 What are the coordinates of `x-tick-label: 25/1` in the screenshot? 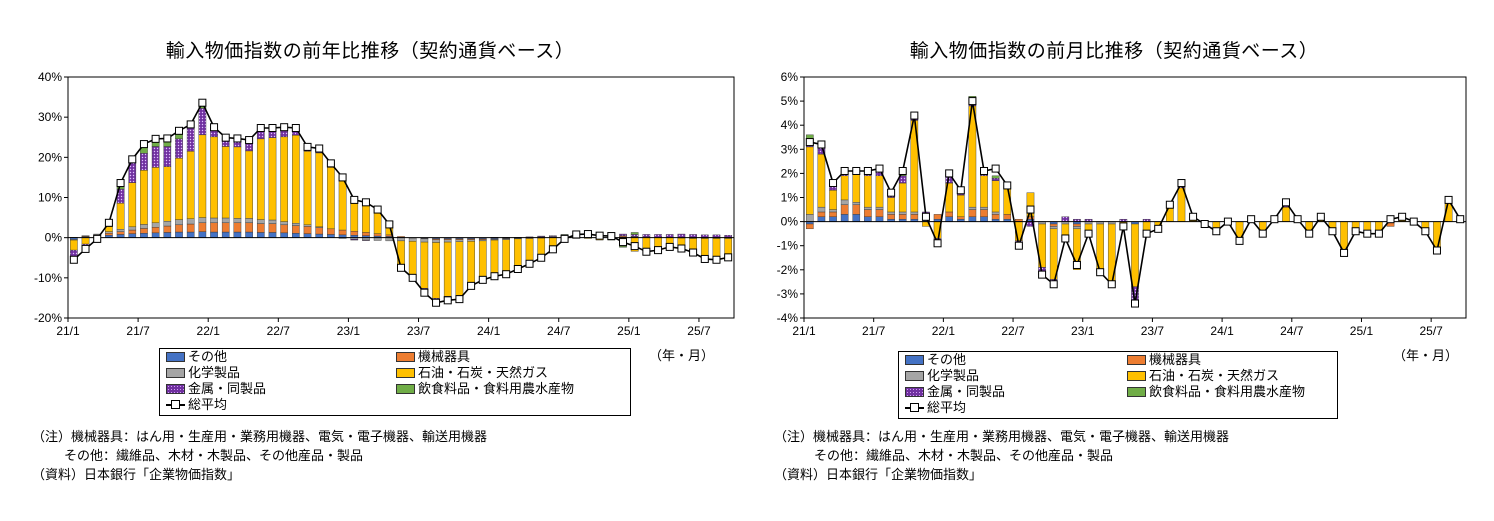 It's located at (629, 331).